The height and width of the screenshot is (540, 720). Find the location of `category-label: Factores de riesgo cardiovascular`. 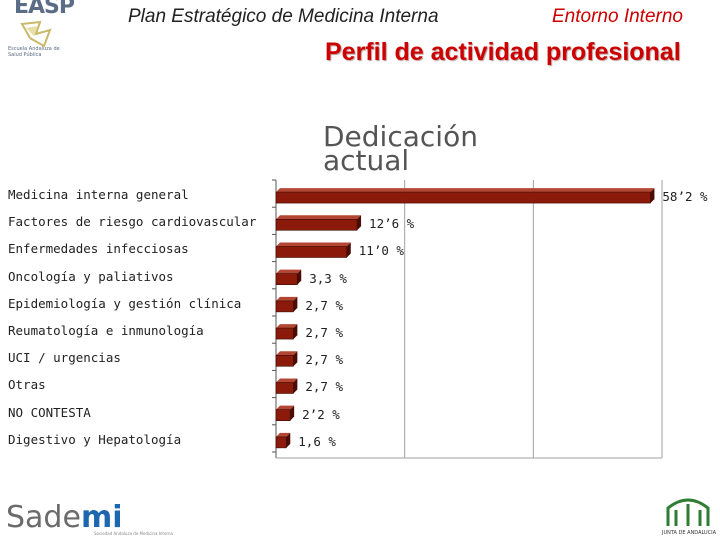

category-label: Factores de riesgo cardiovascular is located at coordinates (132, 222).